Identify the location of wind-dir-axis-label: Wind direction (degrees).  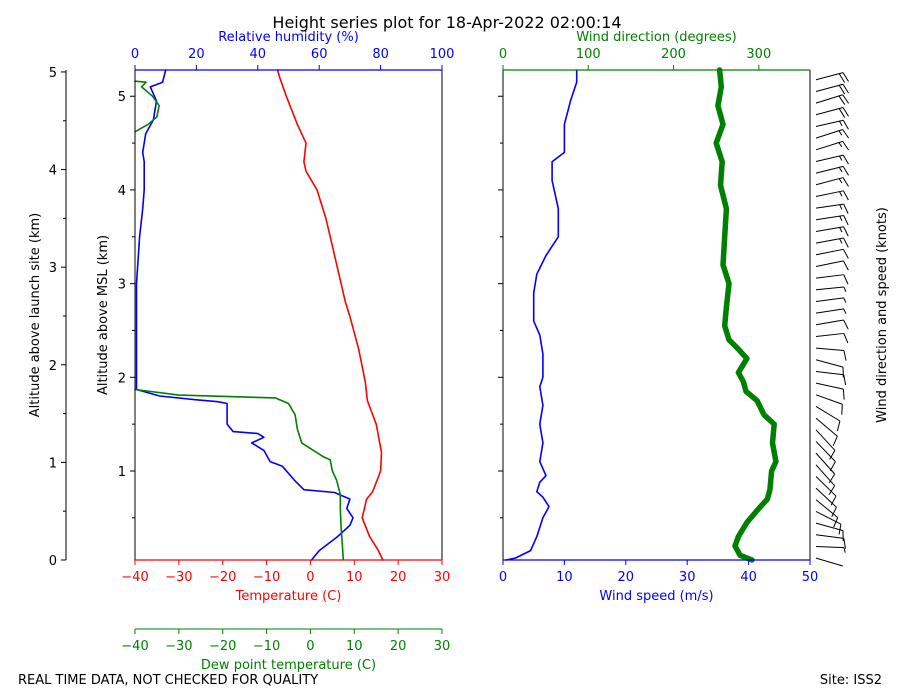
(656, 37).